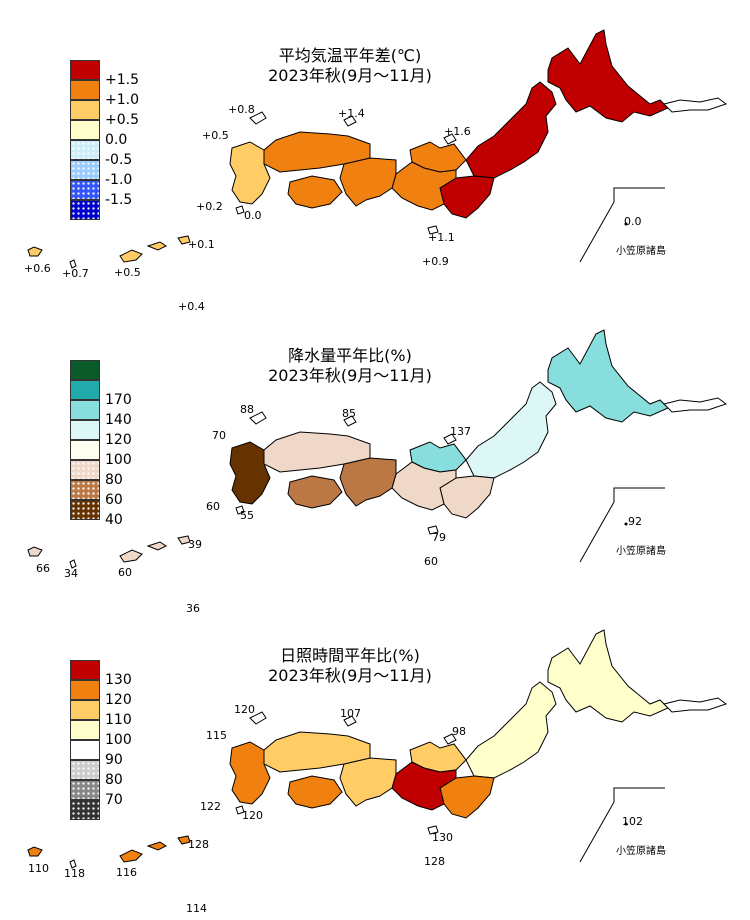 This screenshot has width=750, height=920. What do you see at coordinates (608, 76) in the screenshot?
I see `region-hokkaido` at bounding box center [608, 76].